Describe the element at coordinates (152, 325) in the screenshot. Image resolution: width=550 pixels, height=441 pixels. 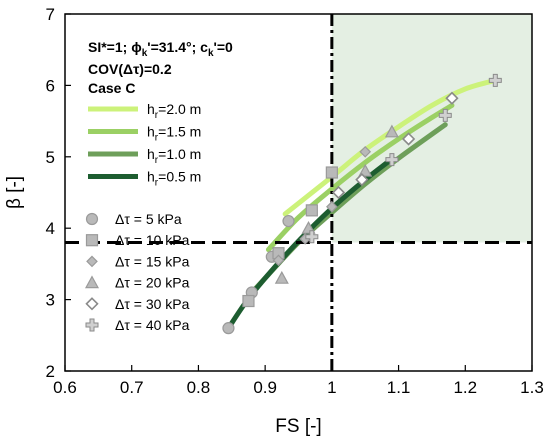
I see `legend-label: Δτ = 40 kPa` at that location.